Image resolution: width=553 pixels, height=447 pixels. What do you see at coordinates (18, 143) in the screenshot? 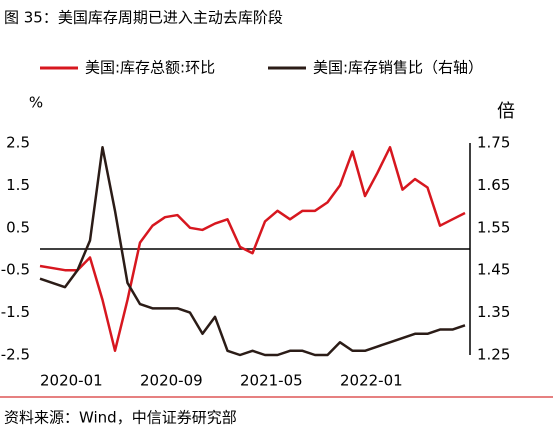
I see `y-tick-label: 2.5` at bounding box center [18, 143].